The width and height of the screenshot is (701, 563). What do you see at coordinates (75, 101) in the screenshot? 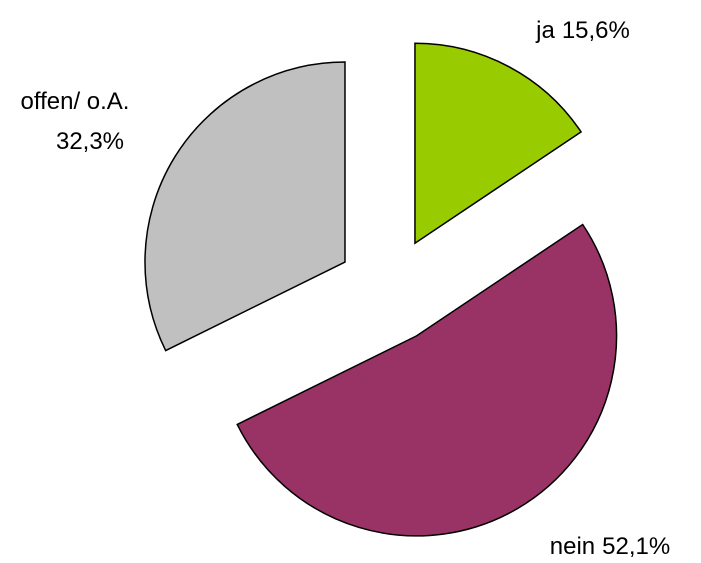
I see `category-label: offen/ o.A.` at bounding box center [75, 101].